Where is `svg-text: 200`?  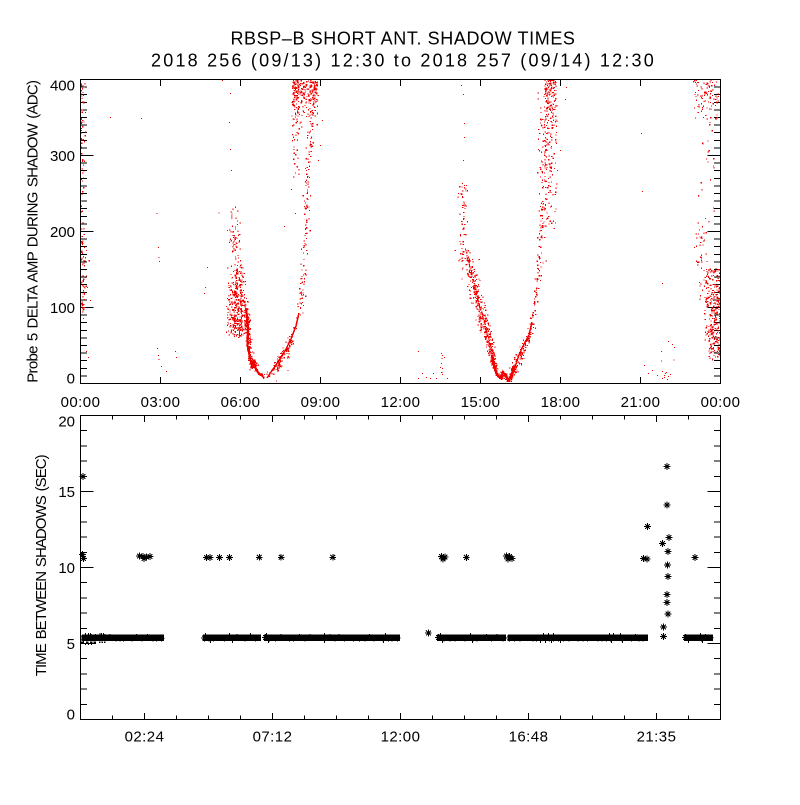
svg-text: 200 is located at coordinates (62, 232).